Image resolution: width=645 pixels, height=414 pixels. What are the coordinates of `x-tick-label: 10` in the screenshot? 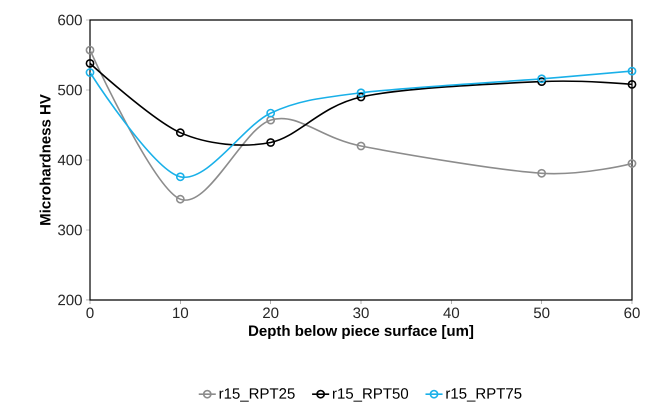 It's located at (180, 313).